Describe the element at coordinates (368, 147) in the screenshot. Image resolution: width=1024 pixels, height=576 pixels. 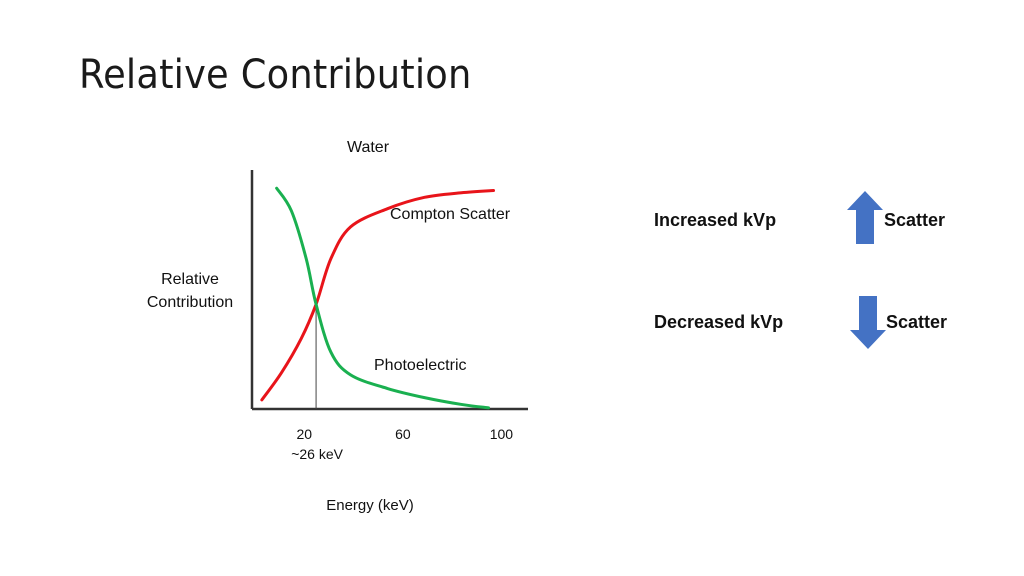
I see `chart-title: Water` at that location.